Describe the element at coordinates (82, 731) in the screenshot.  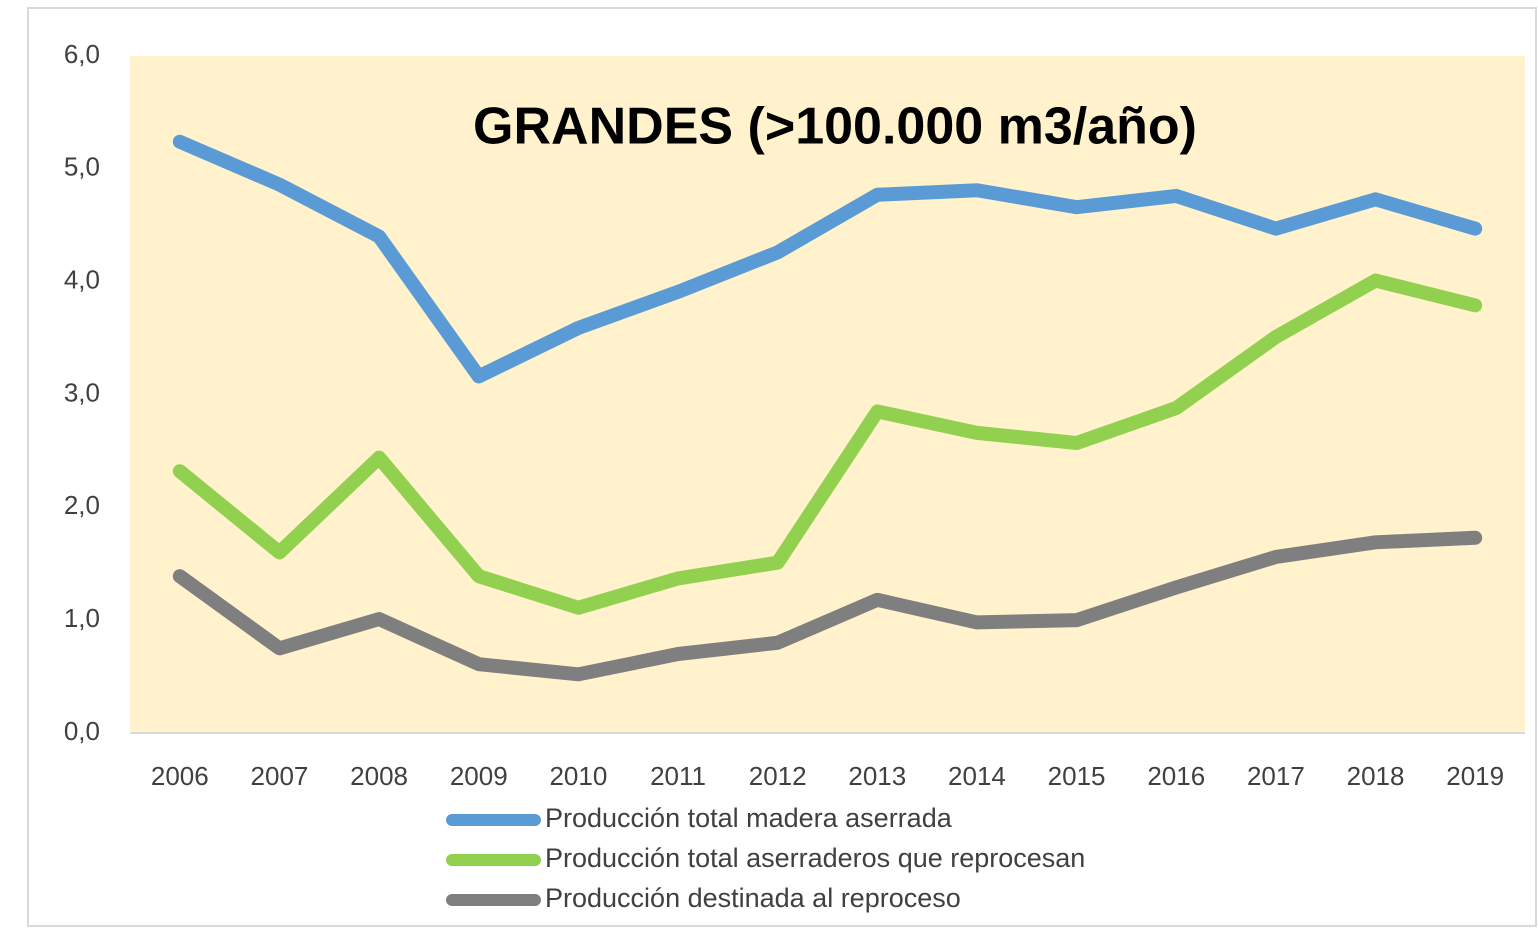
I see `y-tick-label: 0,0` at that location.